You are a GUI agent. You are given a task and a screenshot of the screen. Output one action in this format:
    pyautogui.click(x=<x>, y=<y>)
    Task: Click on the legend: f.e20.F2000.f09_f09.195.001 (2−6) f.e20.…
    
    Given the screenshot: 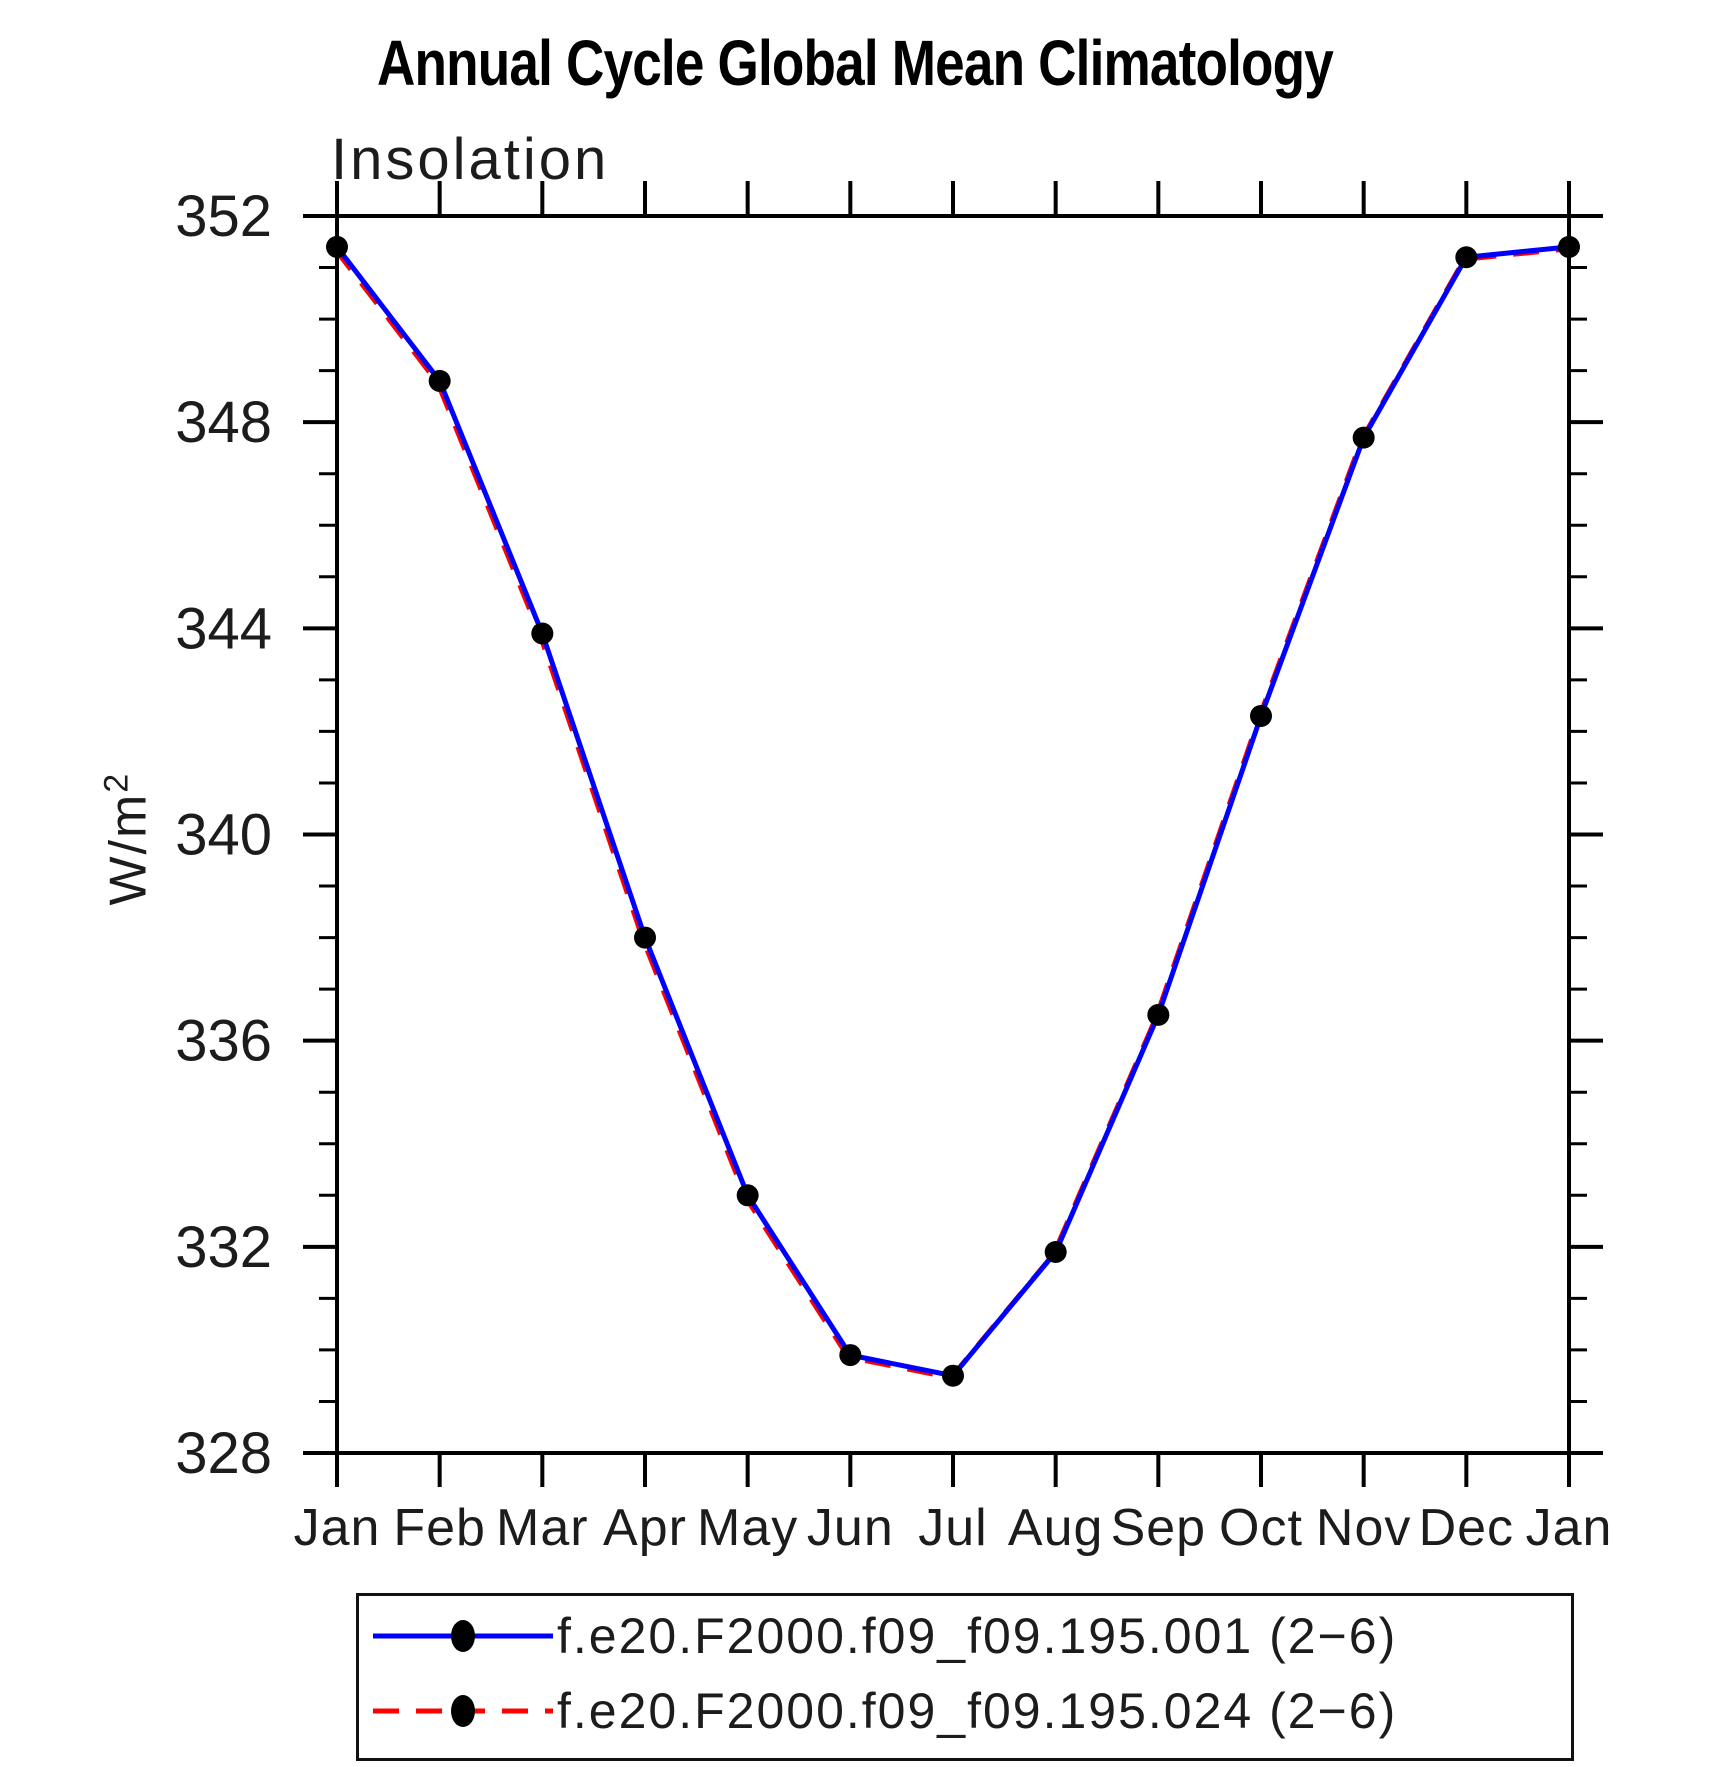 What is the action you would take?
    pyautogui.click(x=965, y=1677)
    